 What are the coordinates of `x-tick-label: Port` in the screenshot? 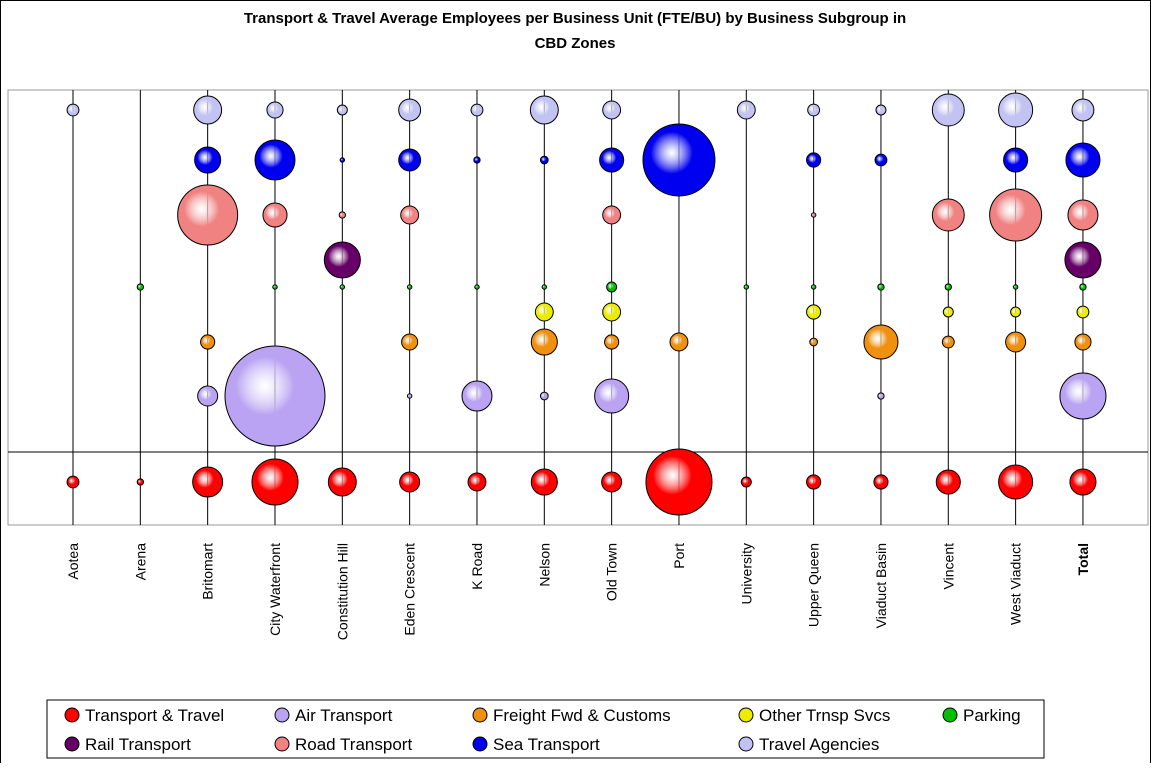 It's located at (679, 556).